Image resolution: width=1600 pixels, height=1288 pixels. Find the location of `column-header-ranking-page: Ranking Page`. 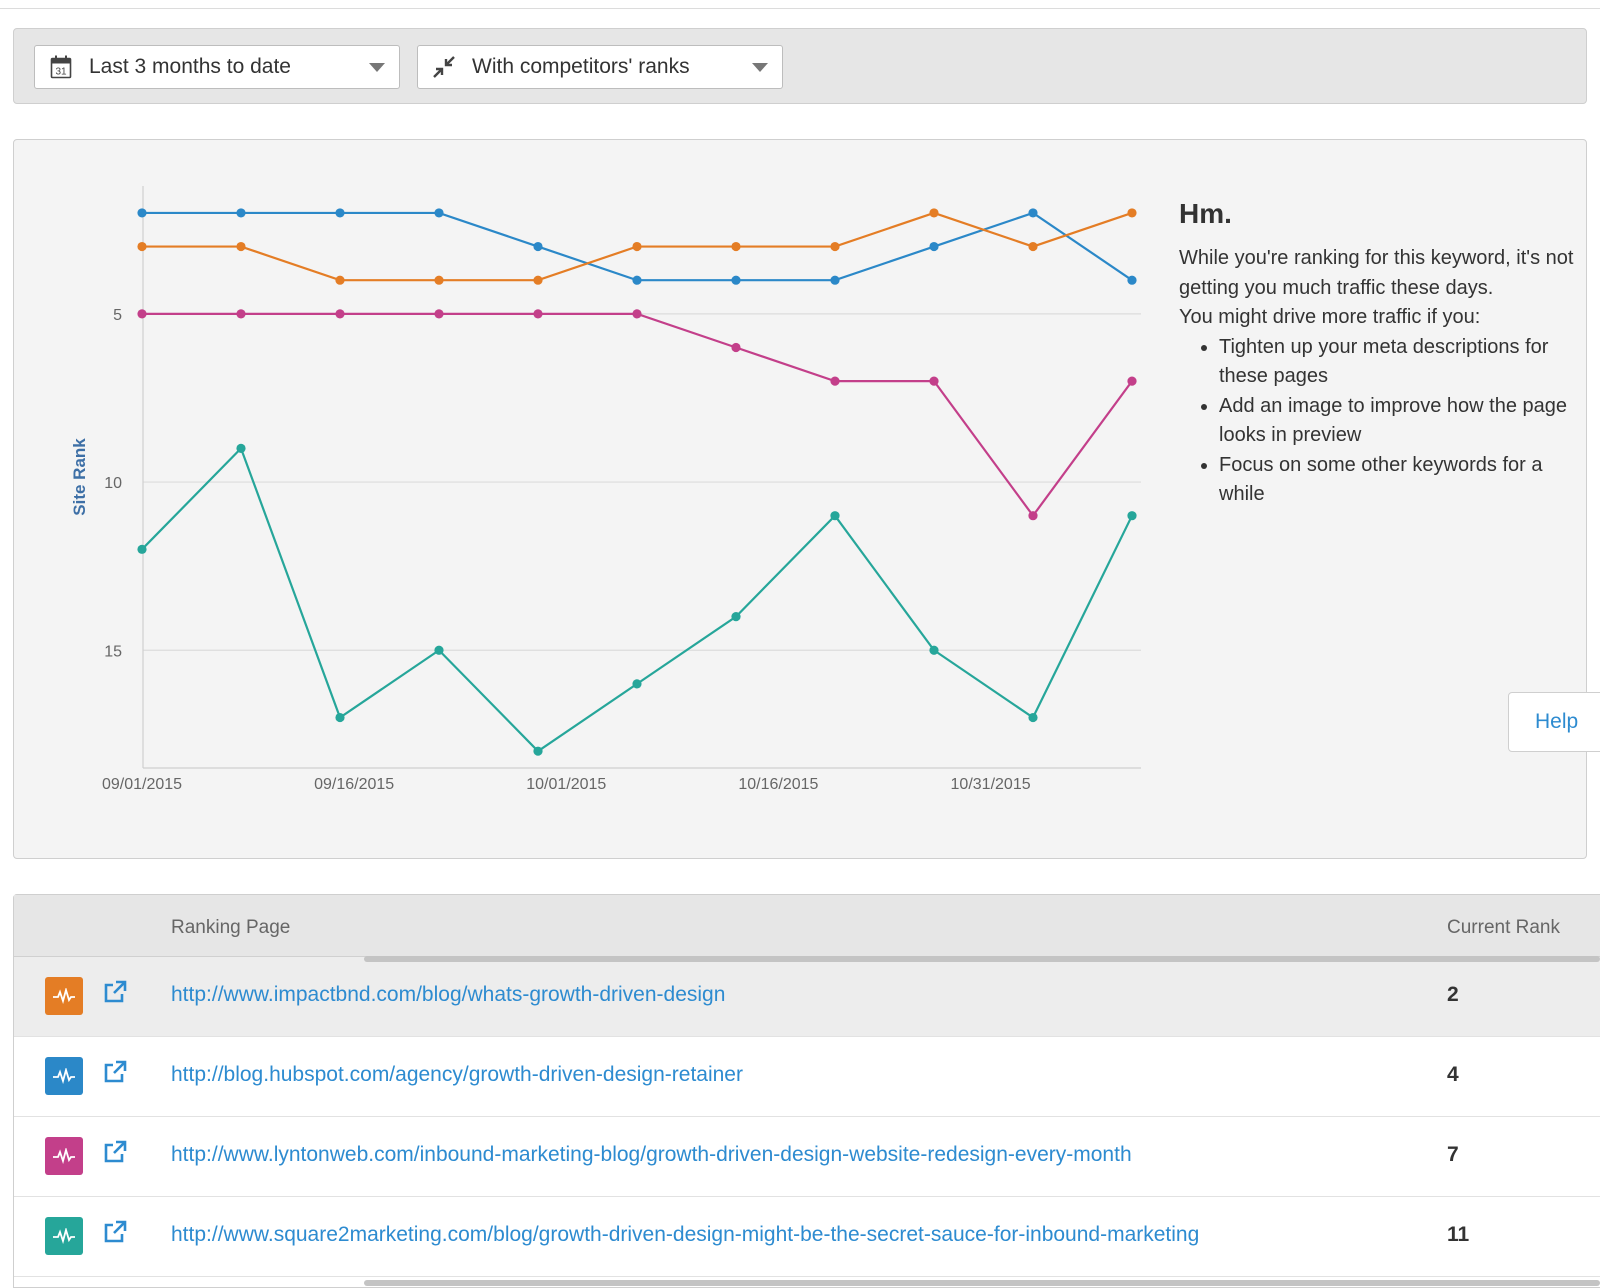

column-header-ranking-page: Ranking Page is located at coordinates (231, 927).